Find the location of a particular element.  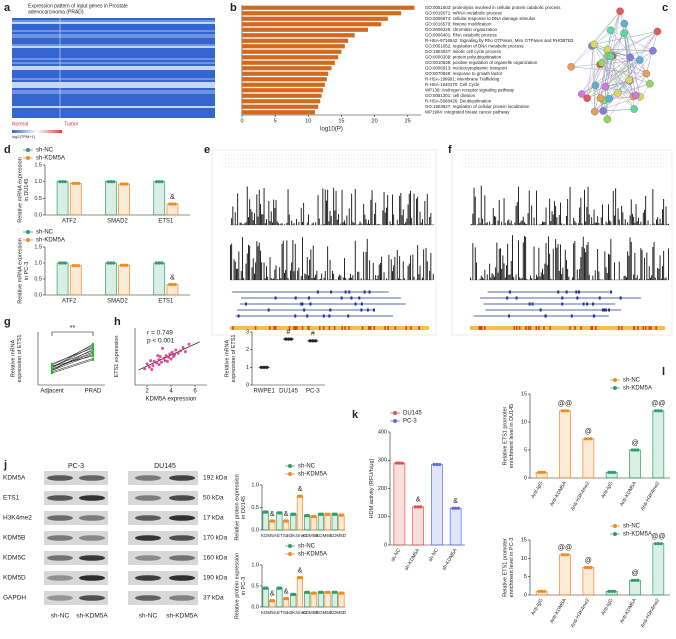

protein-label: KDM5B is located at coordinates (14, 538).